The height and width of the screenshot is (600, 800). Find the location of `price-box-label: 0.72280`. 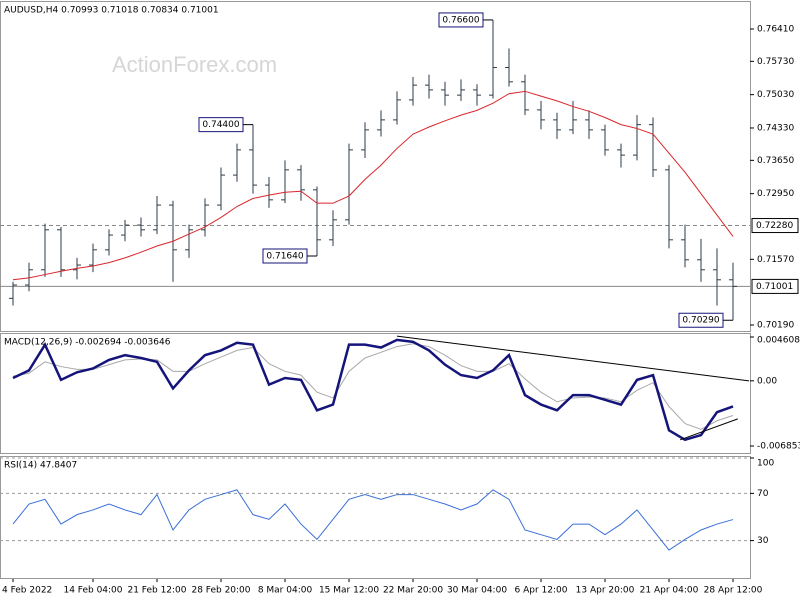

price-box-label: 0.72280 is located at coordinates (774, 226).